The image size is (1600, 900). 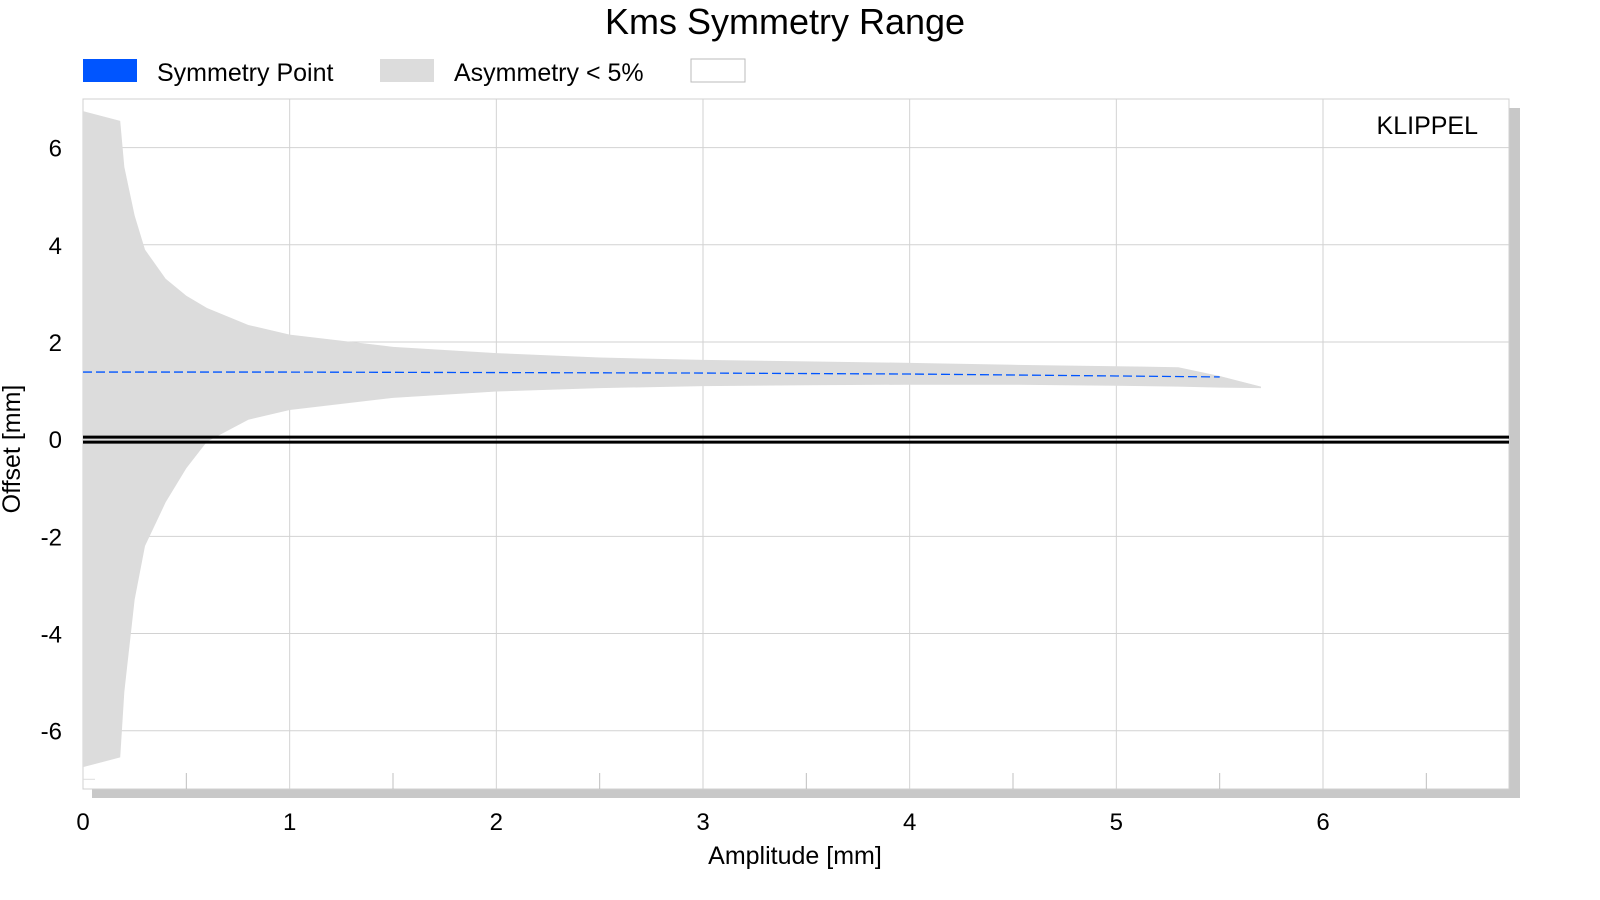 I want to click on symmetry-point-line, so click(x=651, y=374).